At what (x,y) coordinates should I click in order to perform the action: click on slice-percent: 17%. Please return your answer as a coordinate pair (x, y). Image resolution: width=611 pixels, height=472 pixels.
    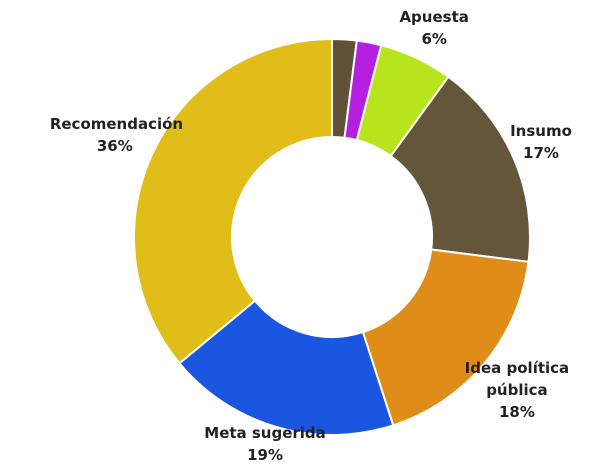
    Looking at the image, I should click on (541, 152).